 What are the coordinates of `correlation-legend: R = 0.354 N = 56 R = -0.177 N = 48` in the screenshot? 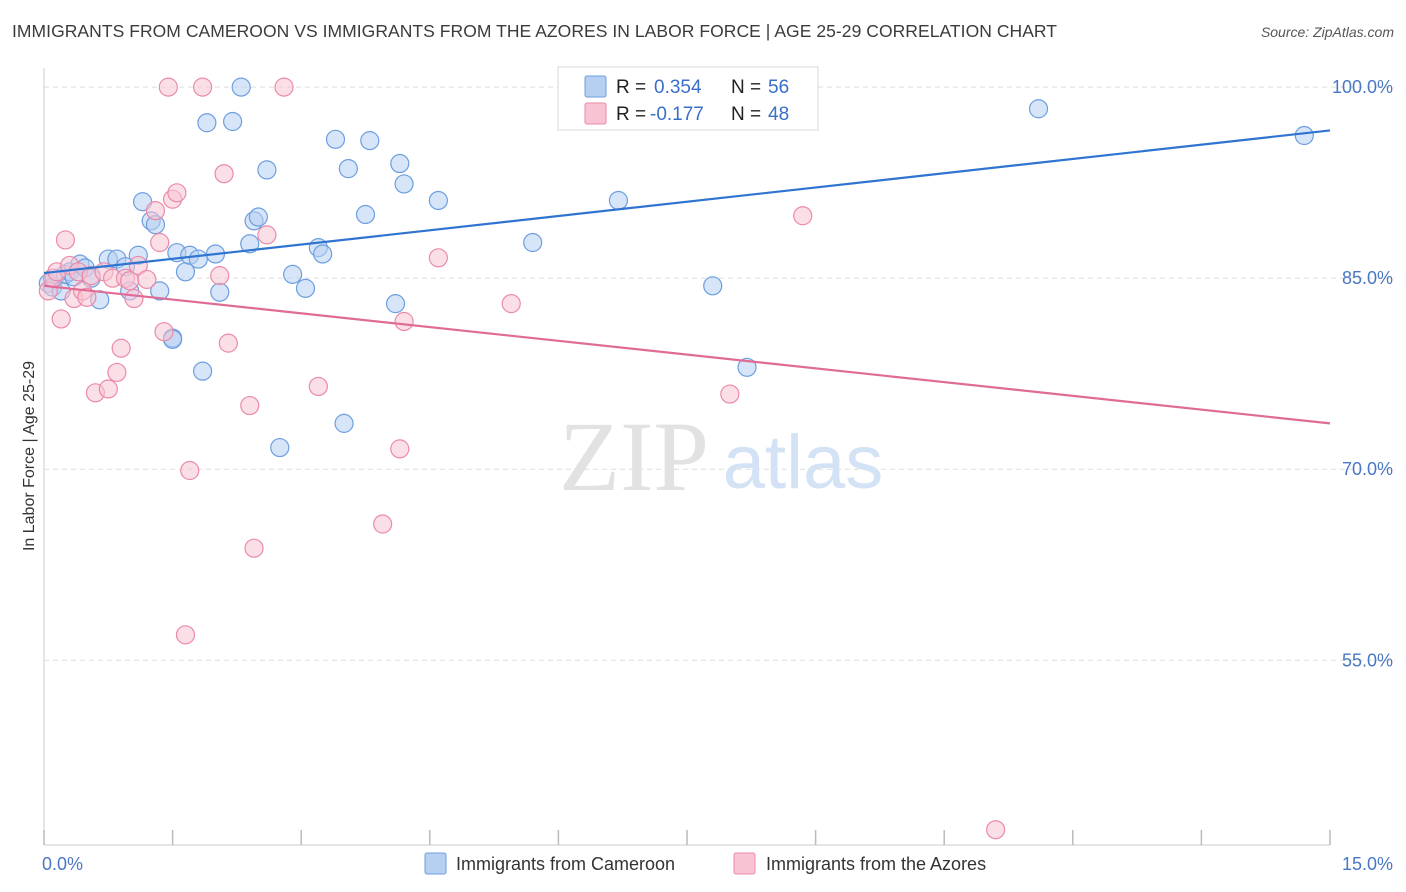 It's located at (688, 98).